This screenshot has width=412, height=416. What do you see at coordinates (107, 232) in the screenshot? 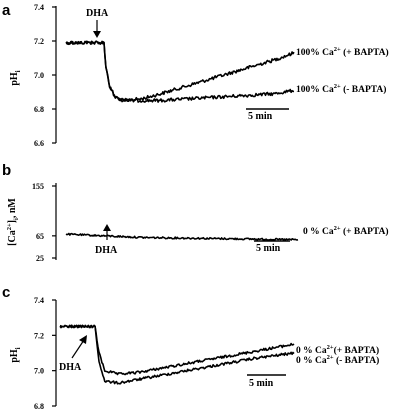
I see `panel-b-dha-arrow` at bounding box center [107, 232].